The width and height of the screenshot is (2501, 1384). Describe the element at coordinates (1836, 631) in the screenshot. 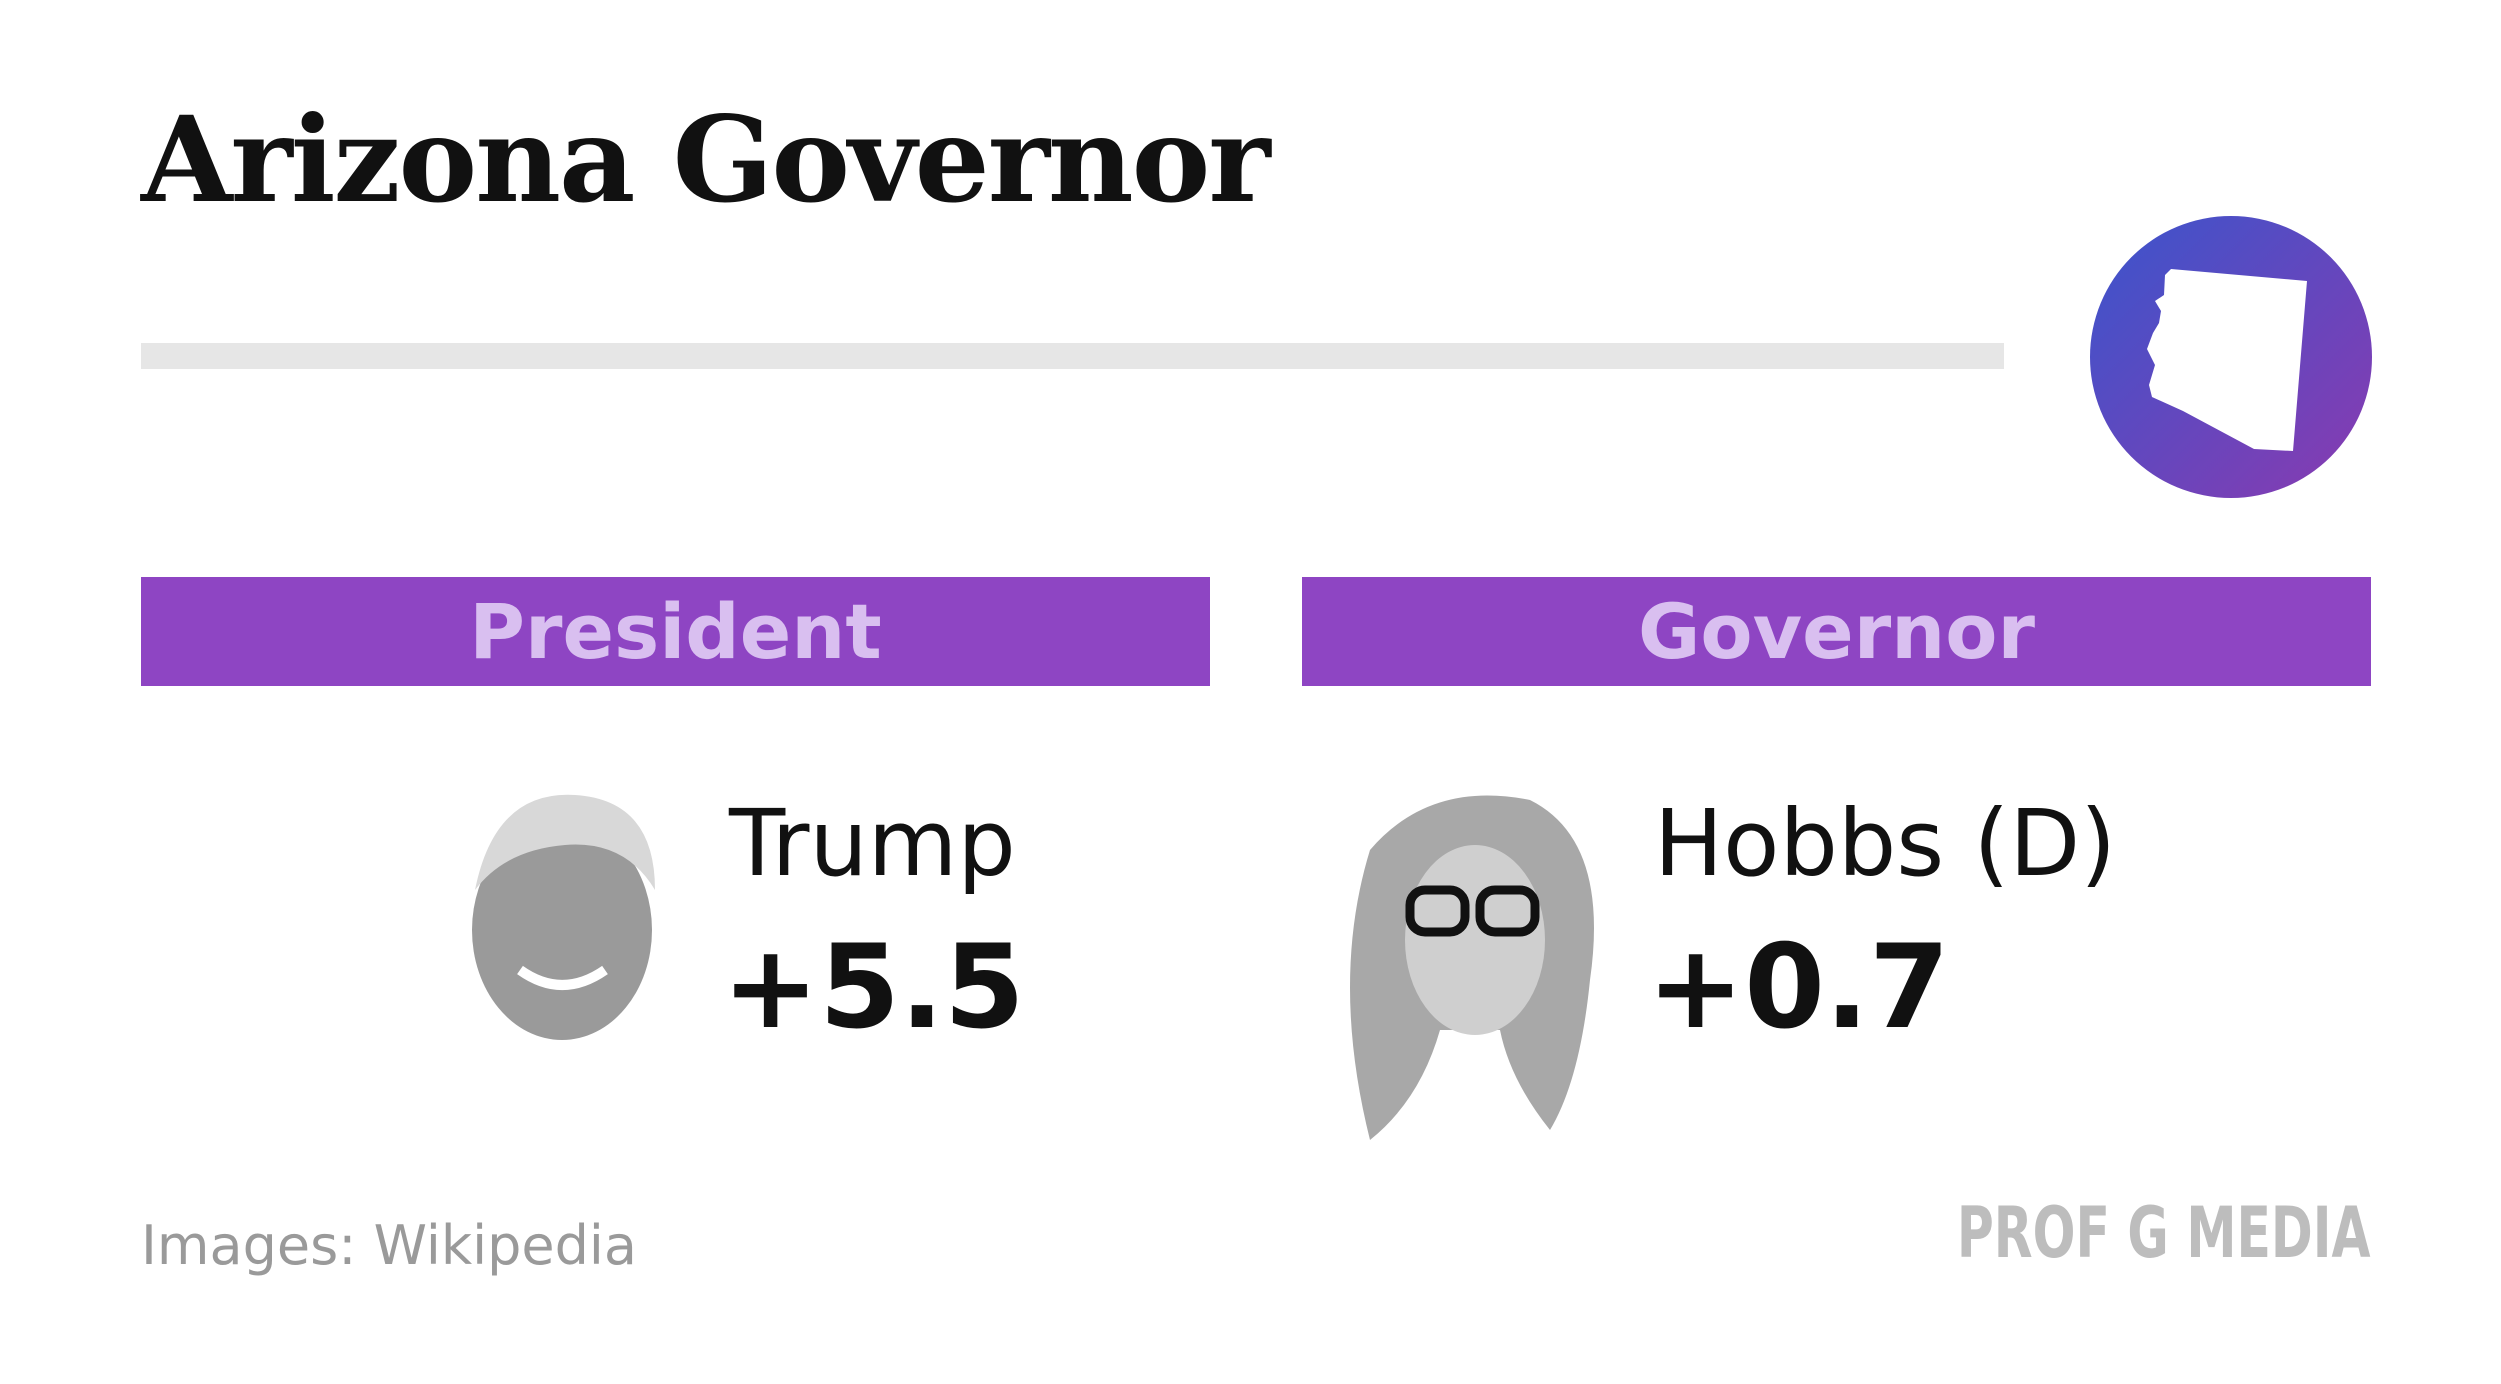

I see `panel-heading: Governor` at that location.